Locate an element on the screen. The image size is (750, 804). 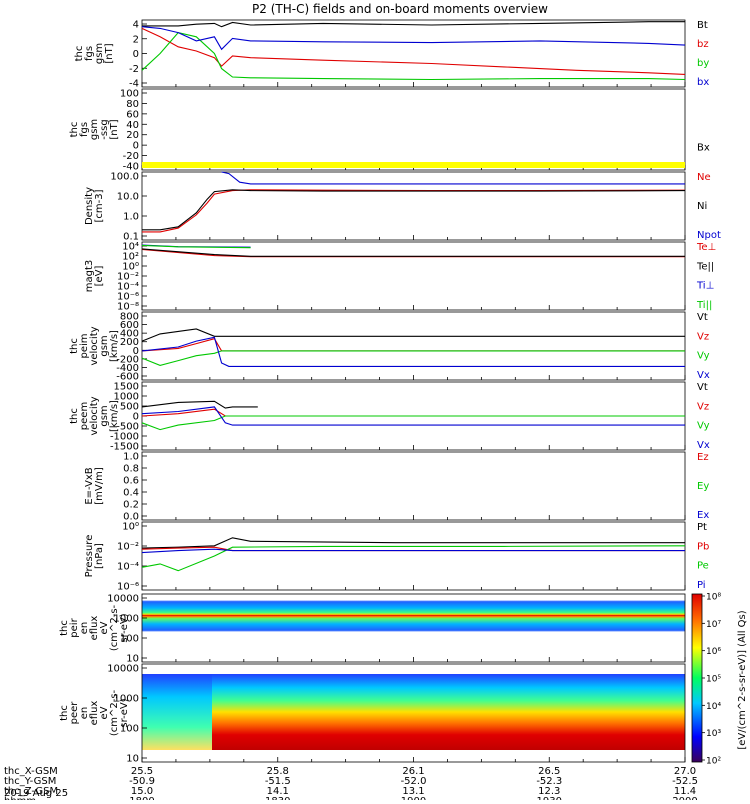
legend-pressure: Pi is located at coordinates (701, 585).